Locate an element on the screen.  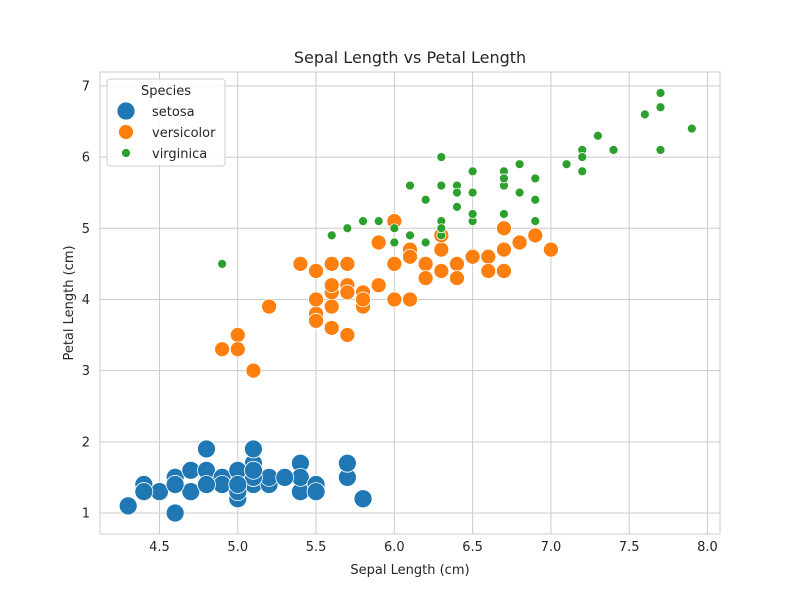
chart-title: Sepal Length vs Petal Length is located at coordinates (410, 57).